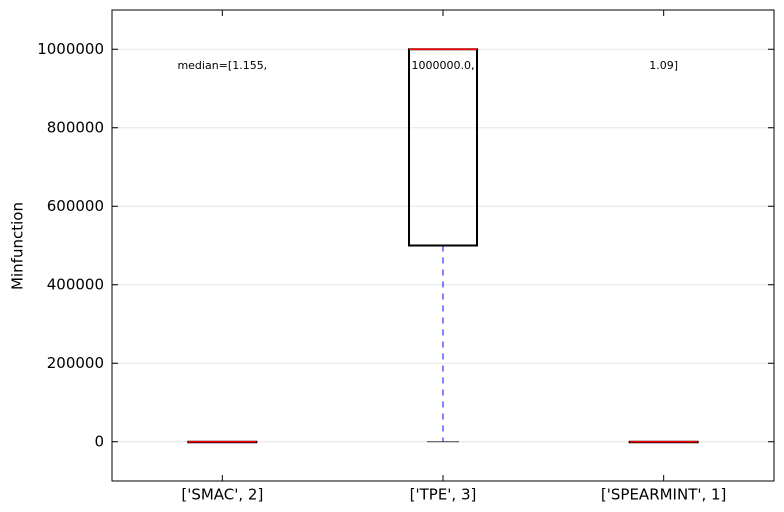  I want to click on x-tick-label: ['SPEARMINT', 1], so click(664, 495).